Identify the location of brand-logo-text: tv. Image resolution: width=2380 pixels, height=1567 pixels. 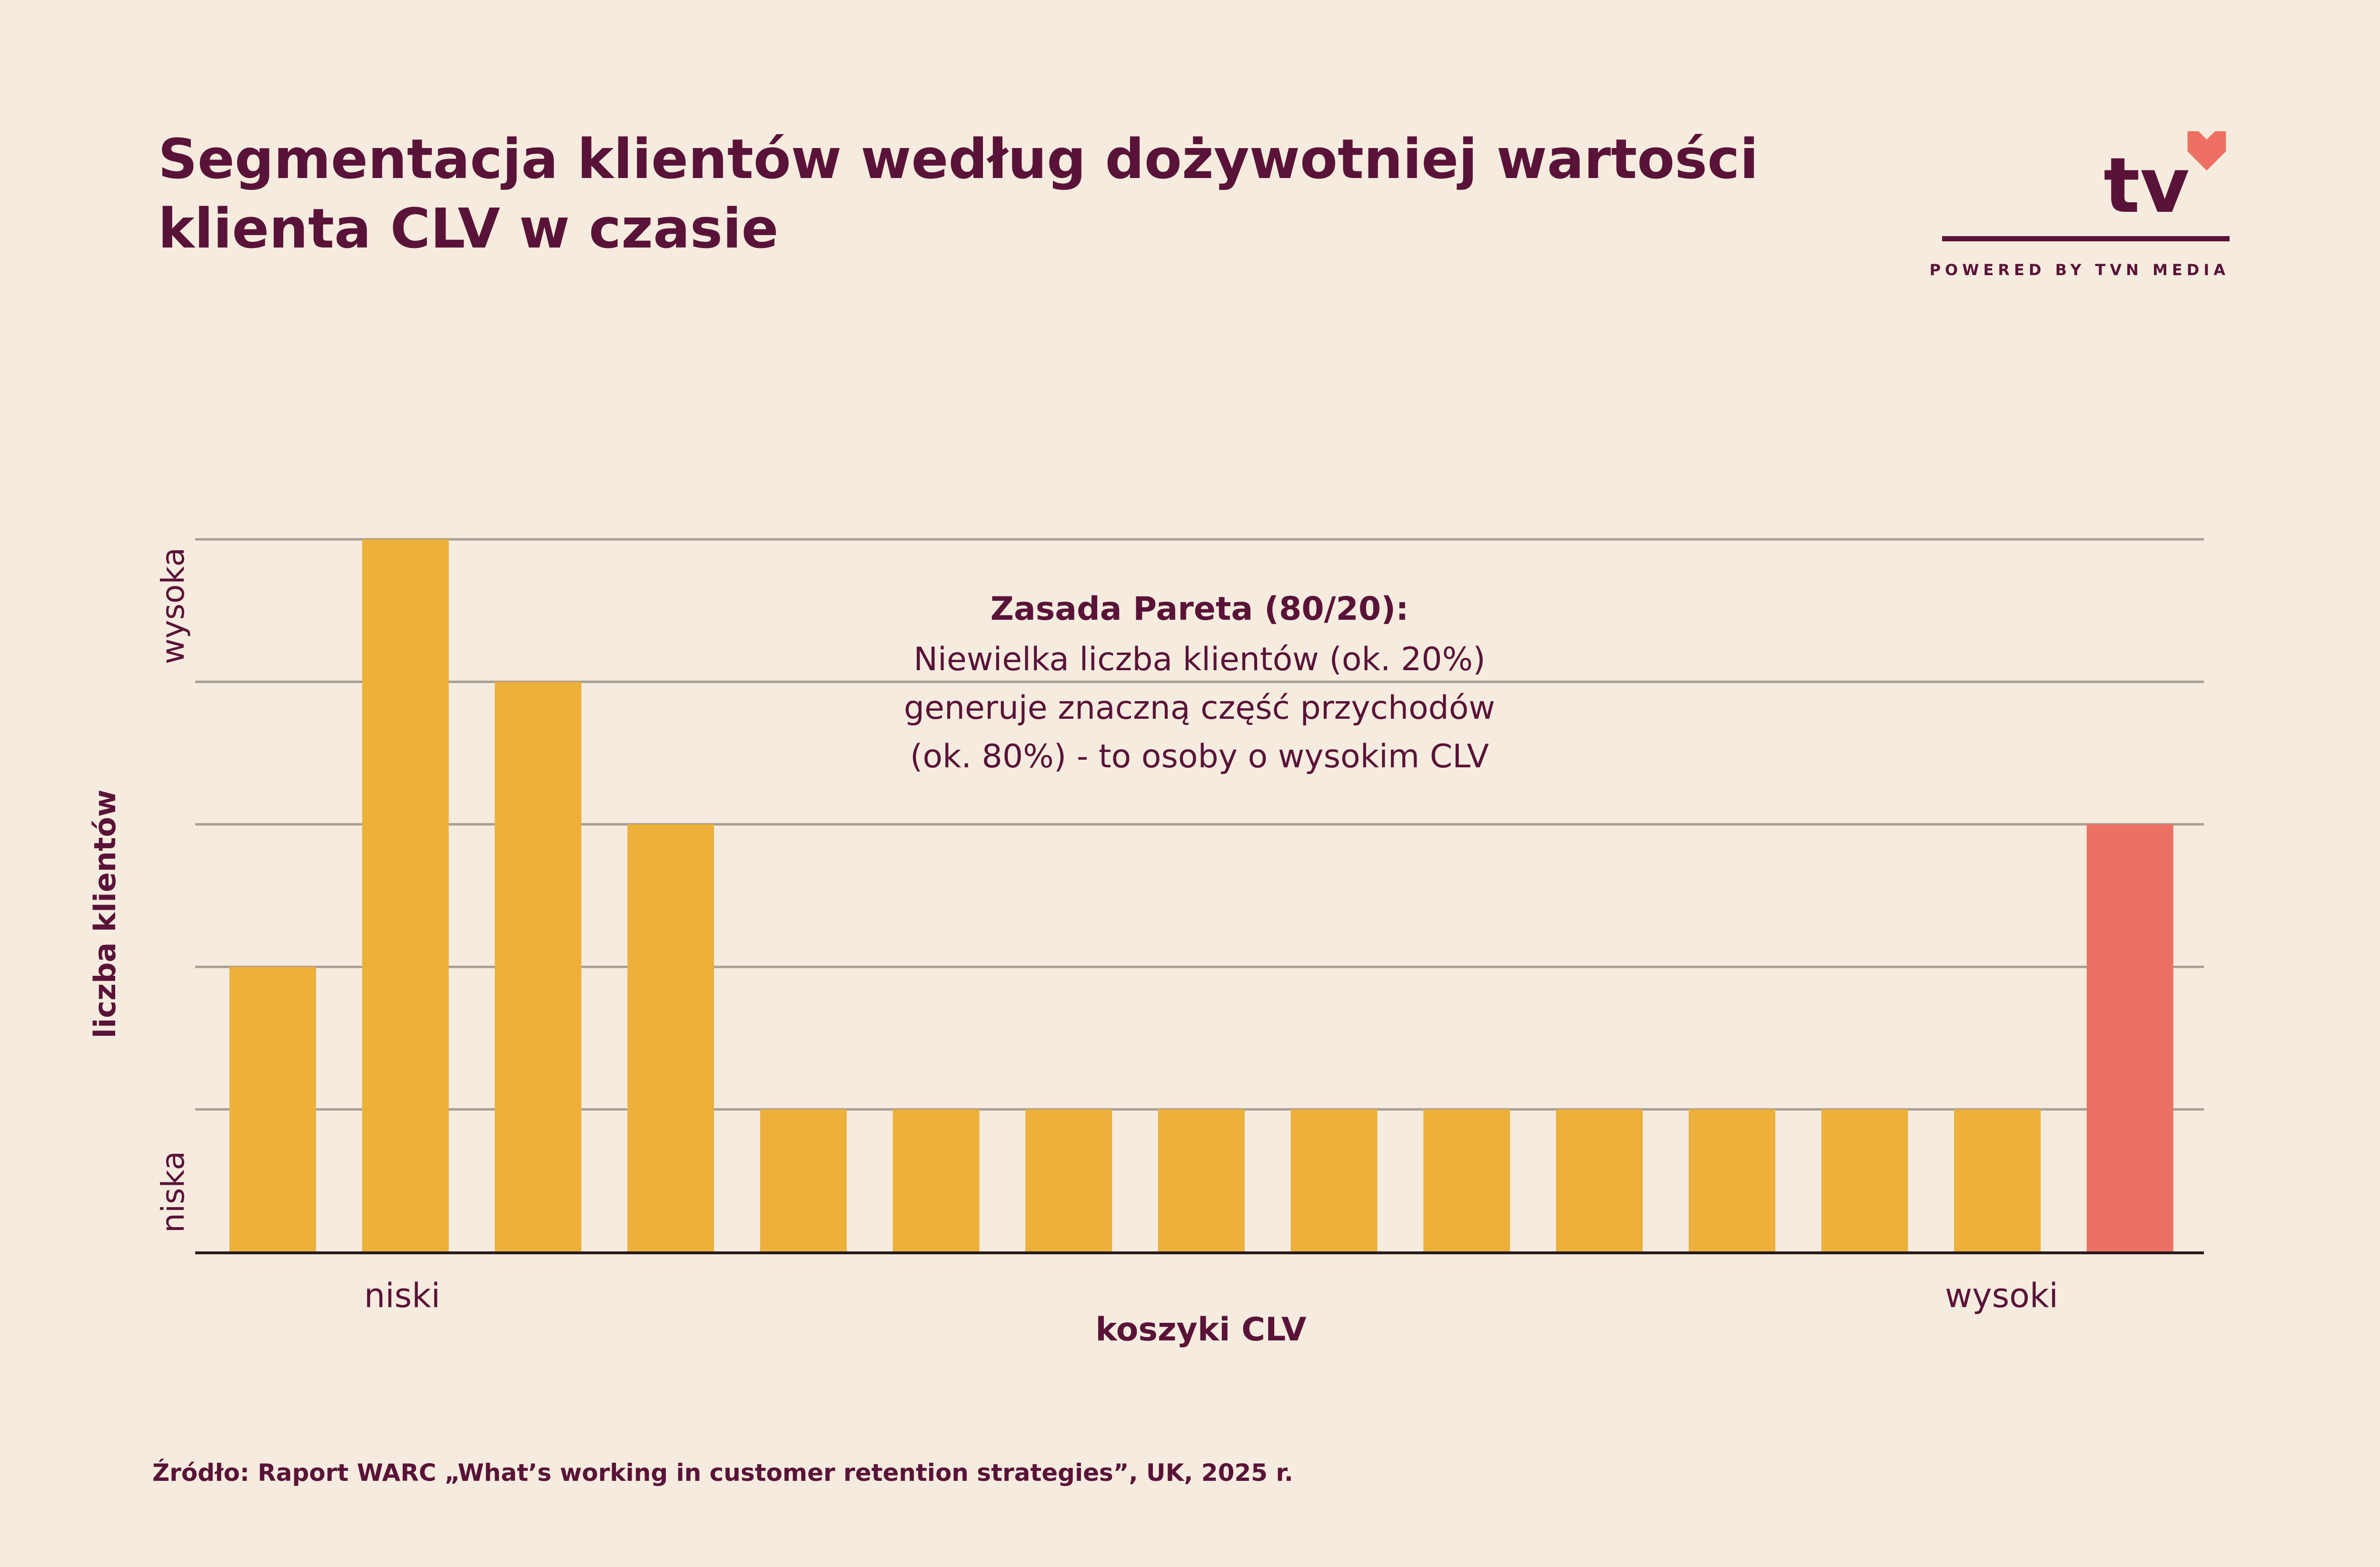
(2146, 185).